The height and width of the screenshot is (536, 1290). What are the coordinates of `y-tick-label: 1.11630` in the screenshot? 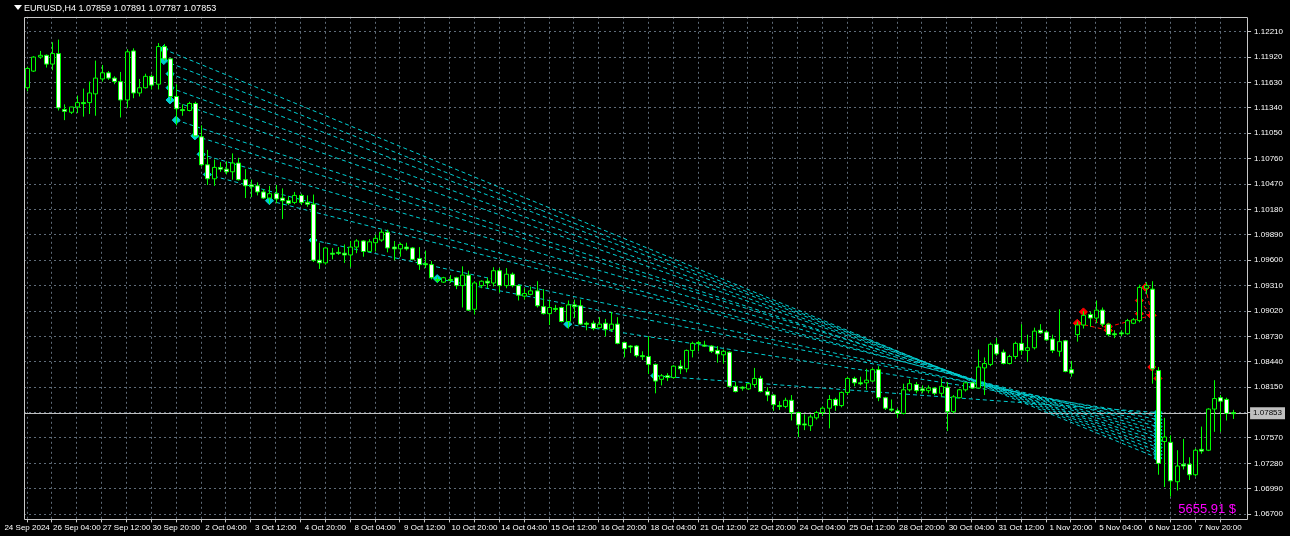 It's located at (1268, 82).